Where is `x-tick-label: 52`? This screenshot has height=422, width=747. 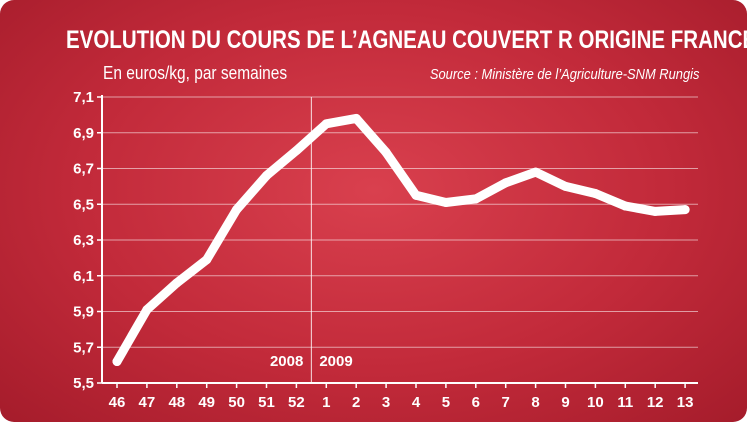 x-tick-label: 52 is located at coordinates (296, 402).